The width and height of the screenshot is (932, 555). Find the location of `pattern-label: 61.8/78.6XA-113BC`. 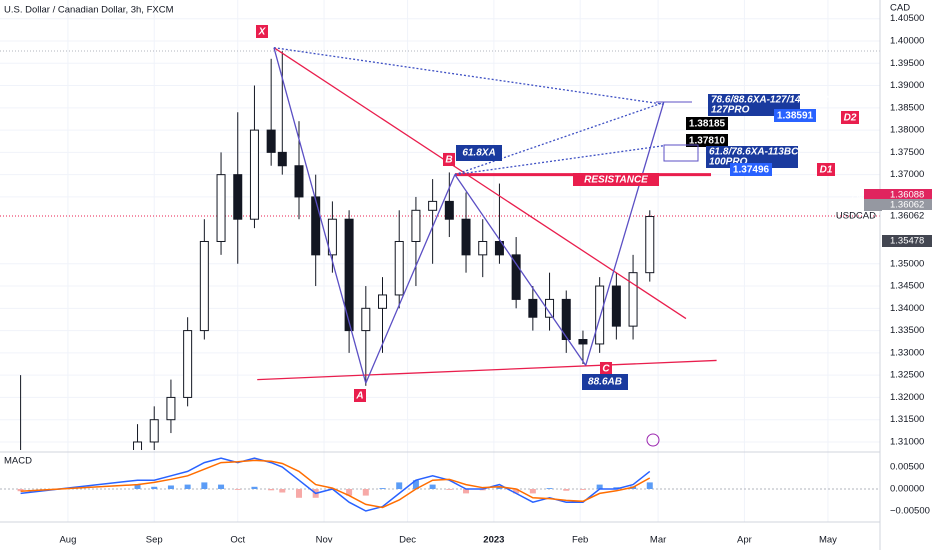

pattern-label: 61.8/78.6XA-113BC is located at coordinates (754, 152).